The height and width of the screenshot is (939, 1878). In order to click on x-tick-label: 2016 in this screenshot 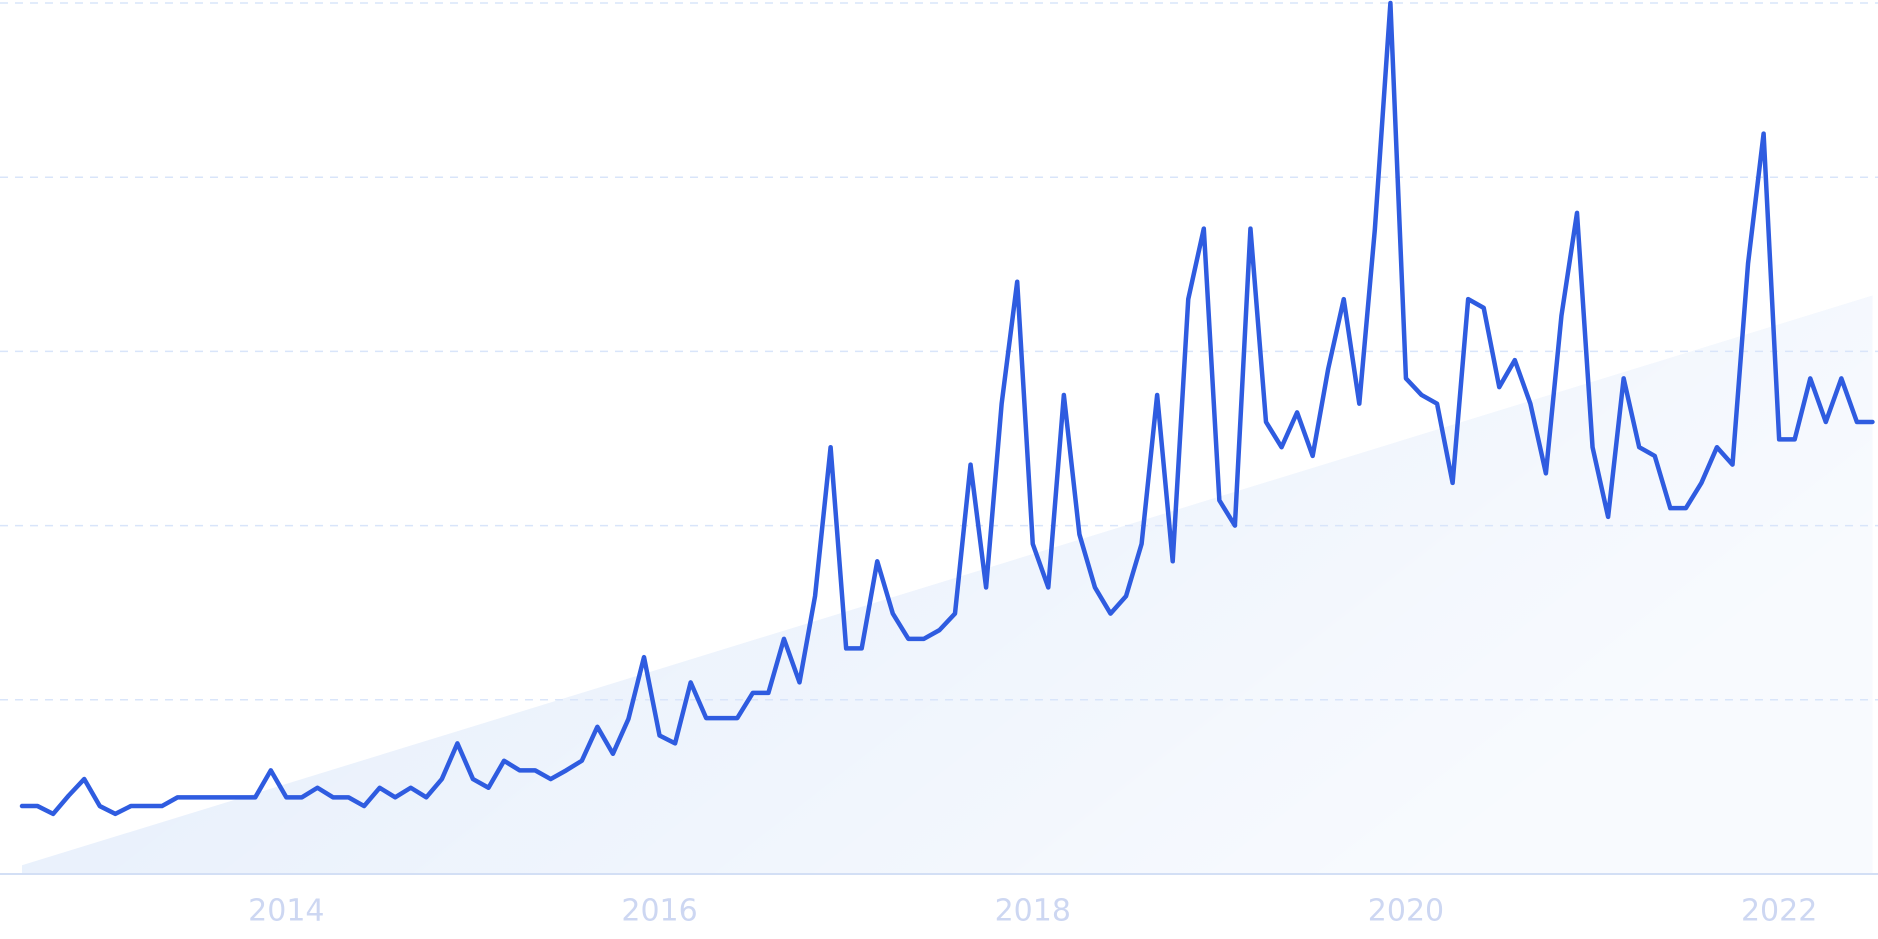, I will do `click(659, 911)`.